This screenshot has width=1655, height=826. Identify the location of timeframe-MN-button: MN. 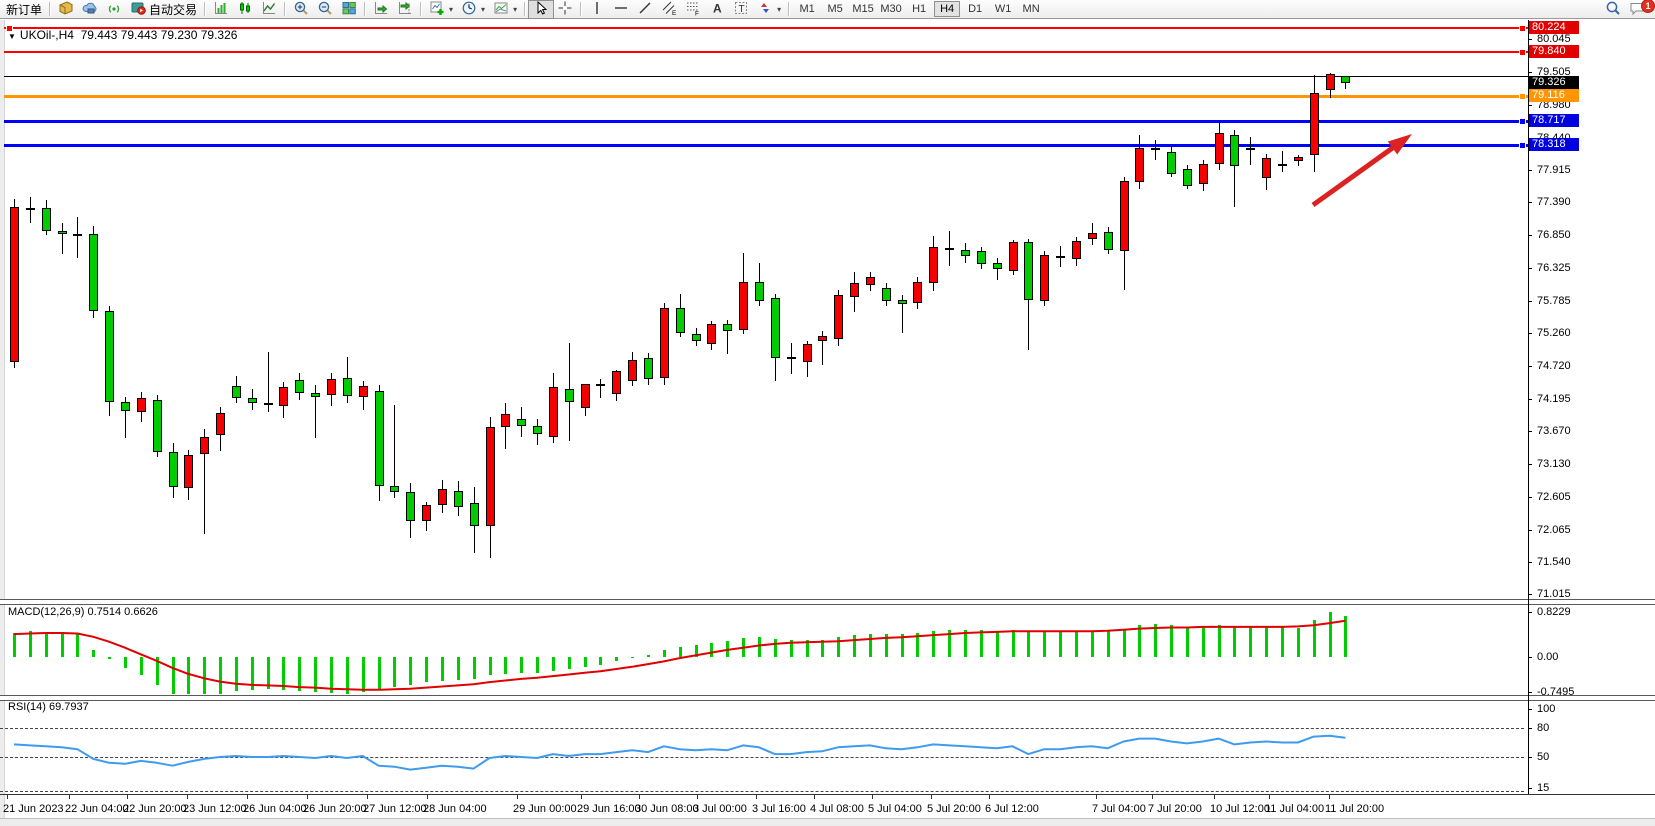
(1031, 9).